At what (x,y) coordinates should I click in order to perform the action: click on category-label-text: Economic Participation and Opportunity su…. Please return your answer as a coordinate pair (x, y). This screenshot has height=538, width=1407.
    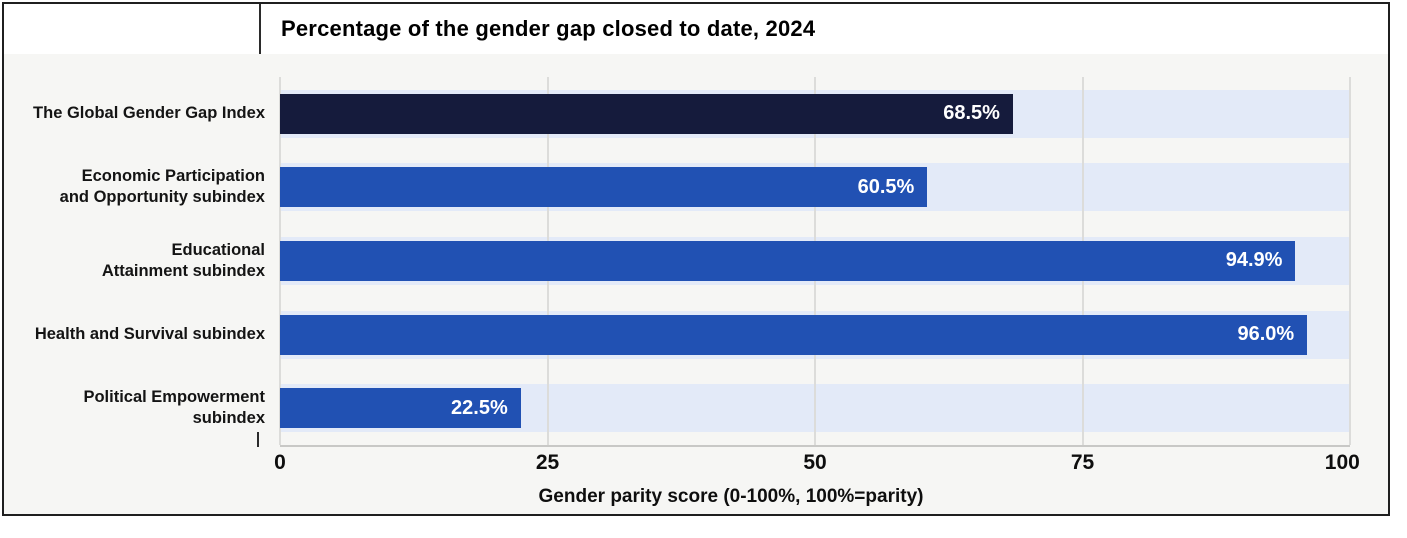
    Looking at the image, I should click on (162, 187).